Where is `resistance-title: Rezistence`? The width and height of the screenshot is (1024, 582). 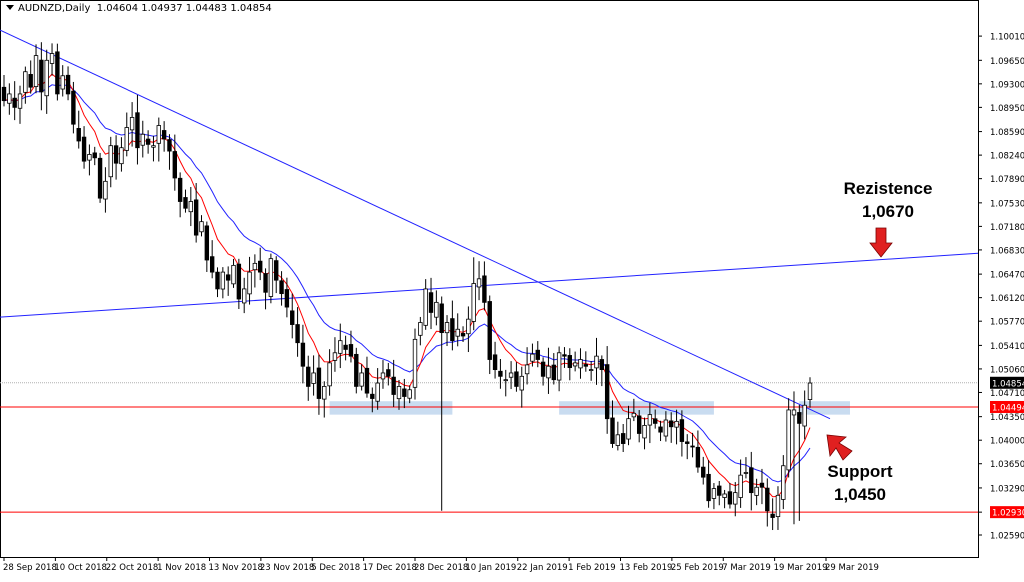 resistance-title: Rezistence is located at coordinates (888, 188).